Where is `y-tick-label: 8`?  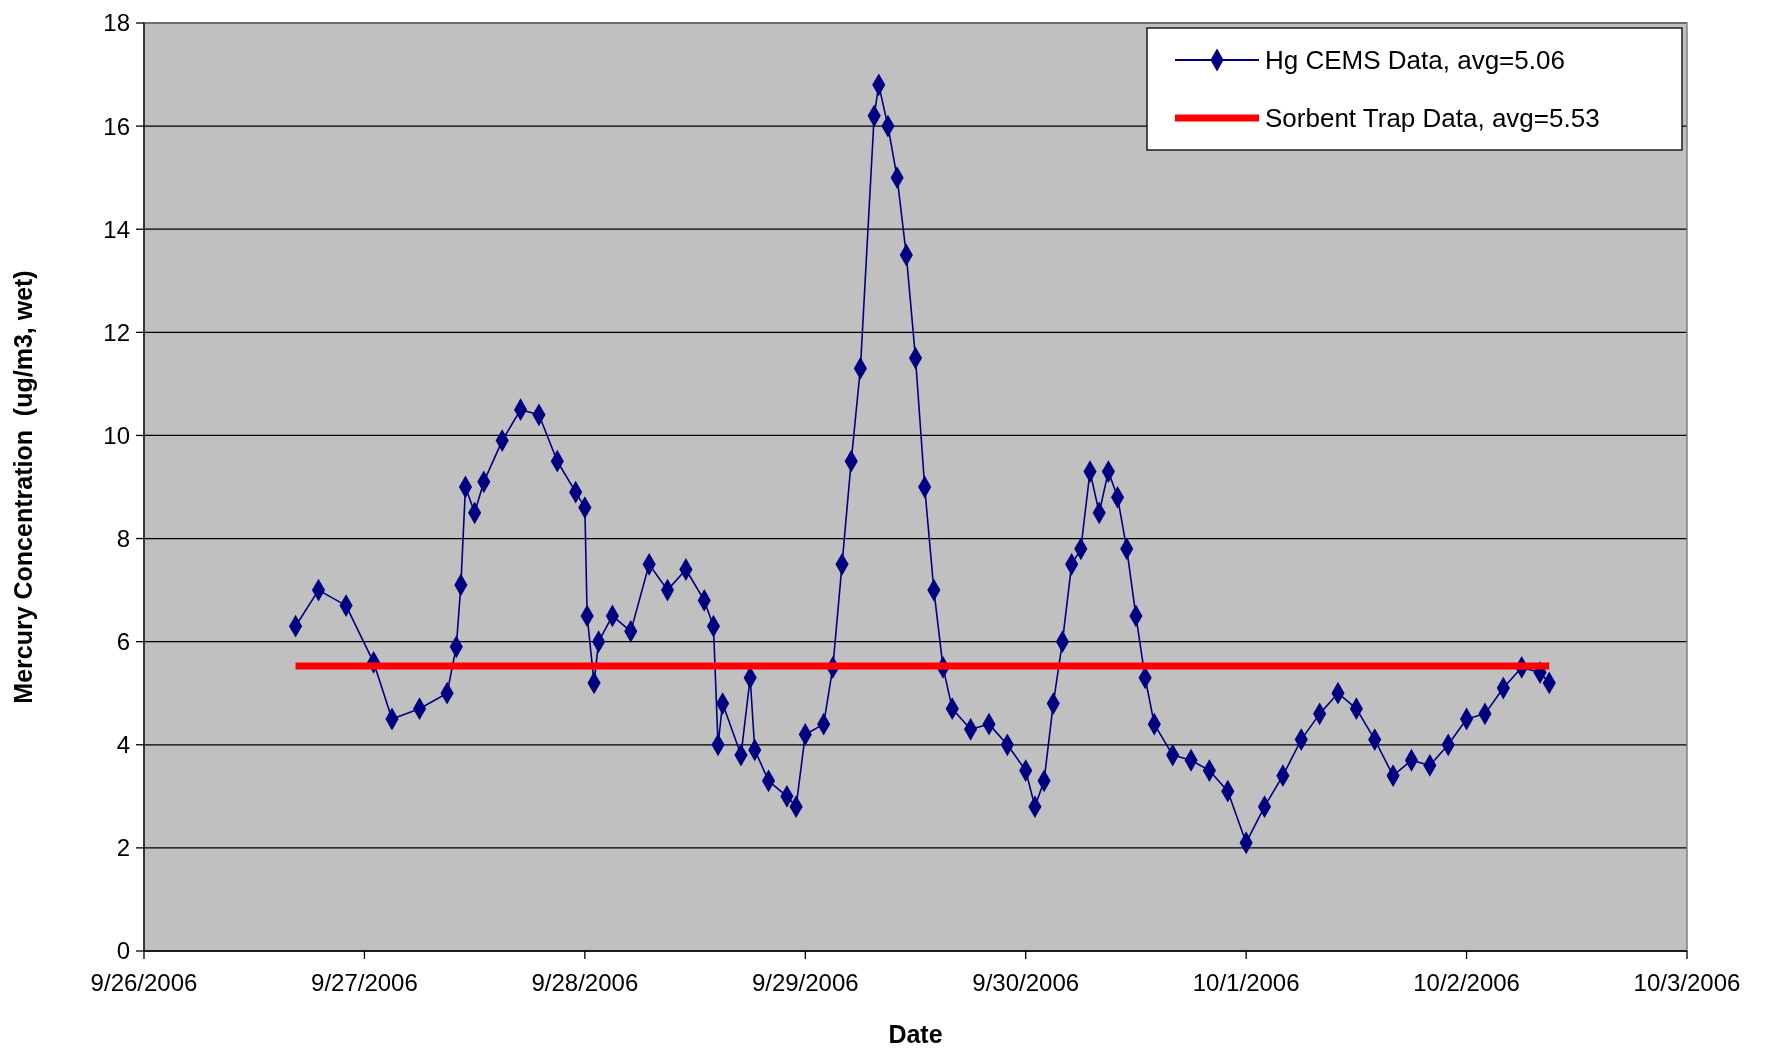 y-tick-label: 8 is located at coordinates (123, 538).